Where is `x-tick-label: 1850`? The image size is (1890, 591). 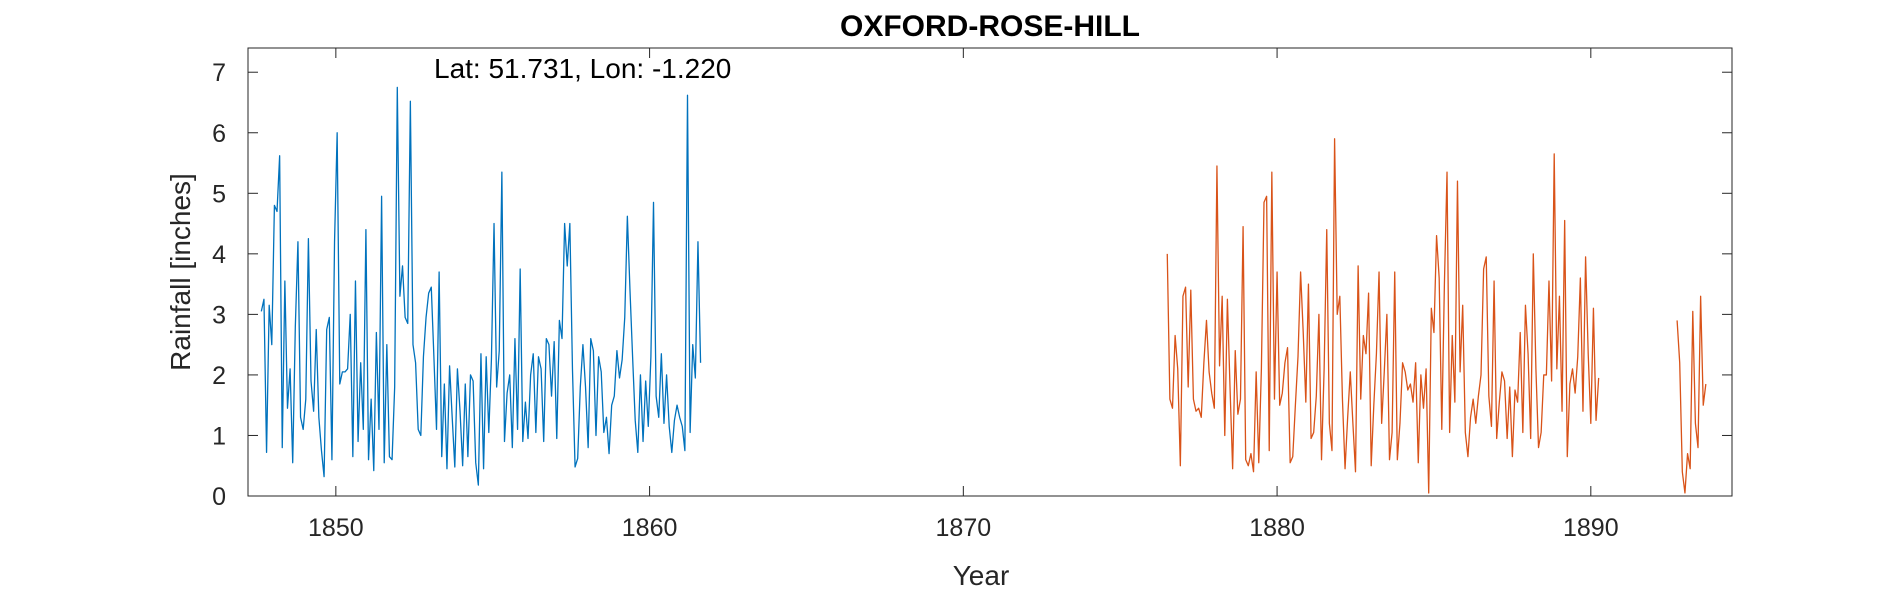 x-tick-label: 1850 is located at coordinates (336, 528).